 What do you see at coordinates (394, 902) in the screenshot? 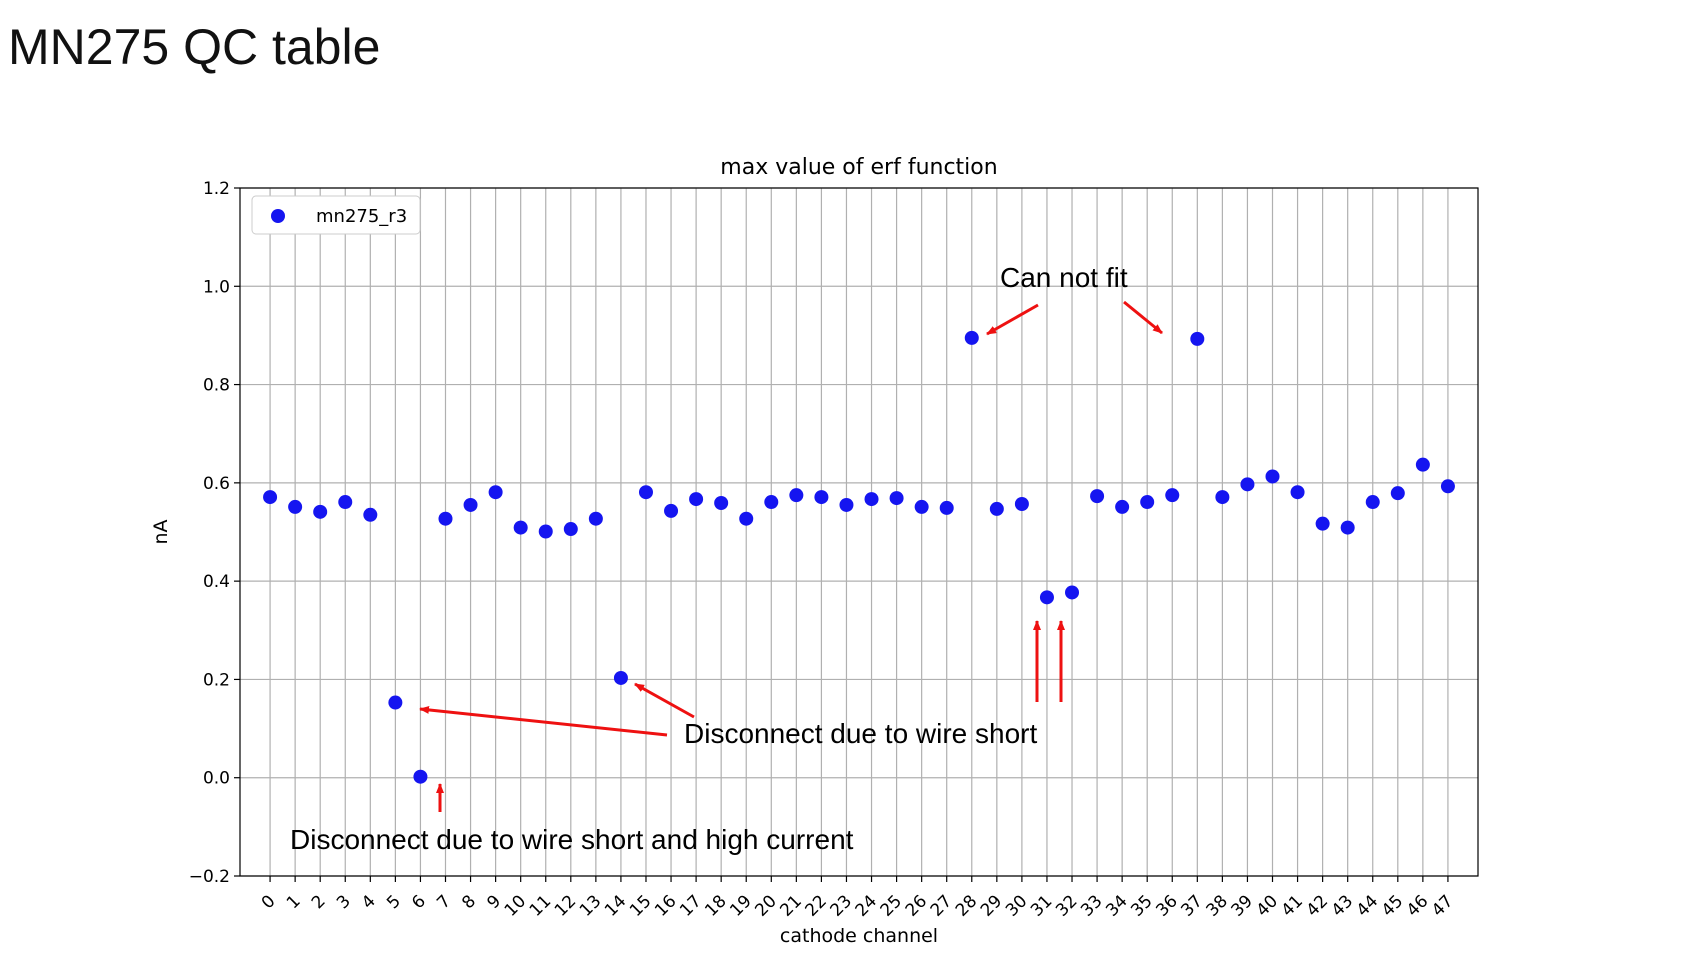
I see `x-tick-label: 5` at bounding box center [394, 902].